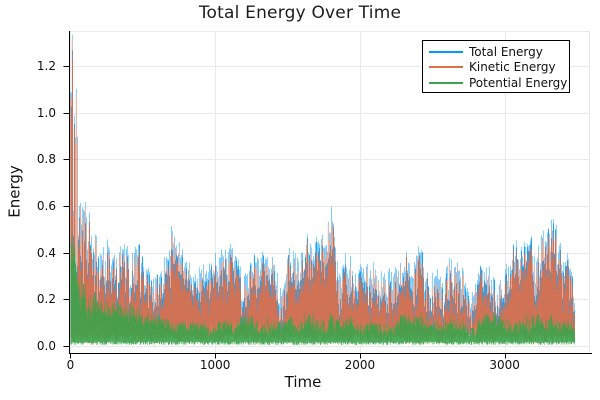 The height and width of the screenshot is (400, 600). What do you see at coordinates (46, 66) in the screenshot?
I see `y-tick-label: 1.2` at bounding box center [46, 66].